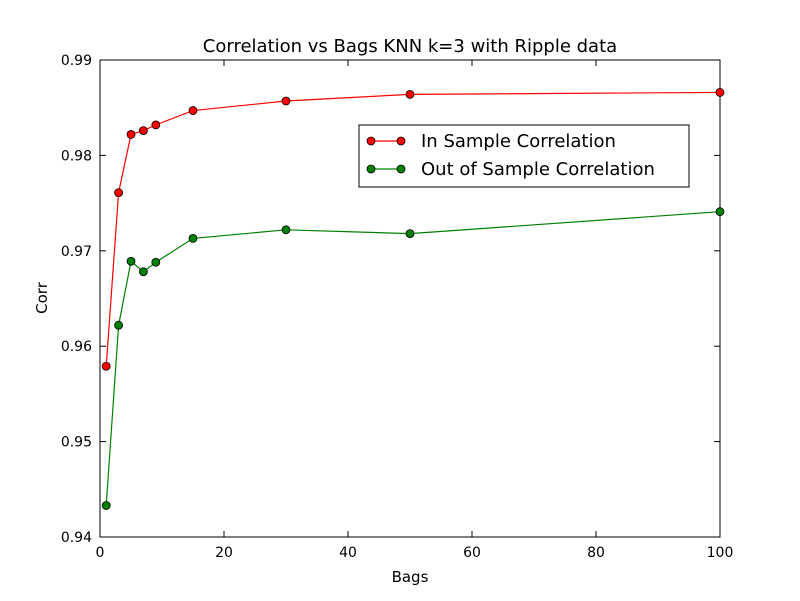 The image size is (800, 601). What do you see at coordinates (410, 577) in the screenshot?
I see `x-axis-label: Bags` at bounding box center [410, 577].